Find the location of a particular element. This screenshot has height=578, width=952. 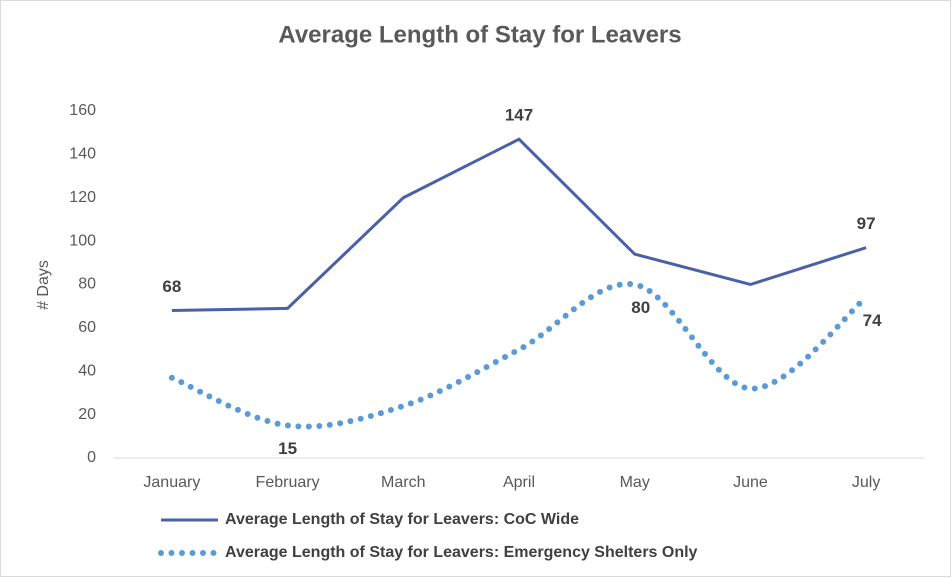

chart-title: Average Length of Stay for Leavers is located at coordinates (479, 34).